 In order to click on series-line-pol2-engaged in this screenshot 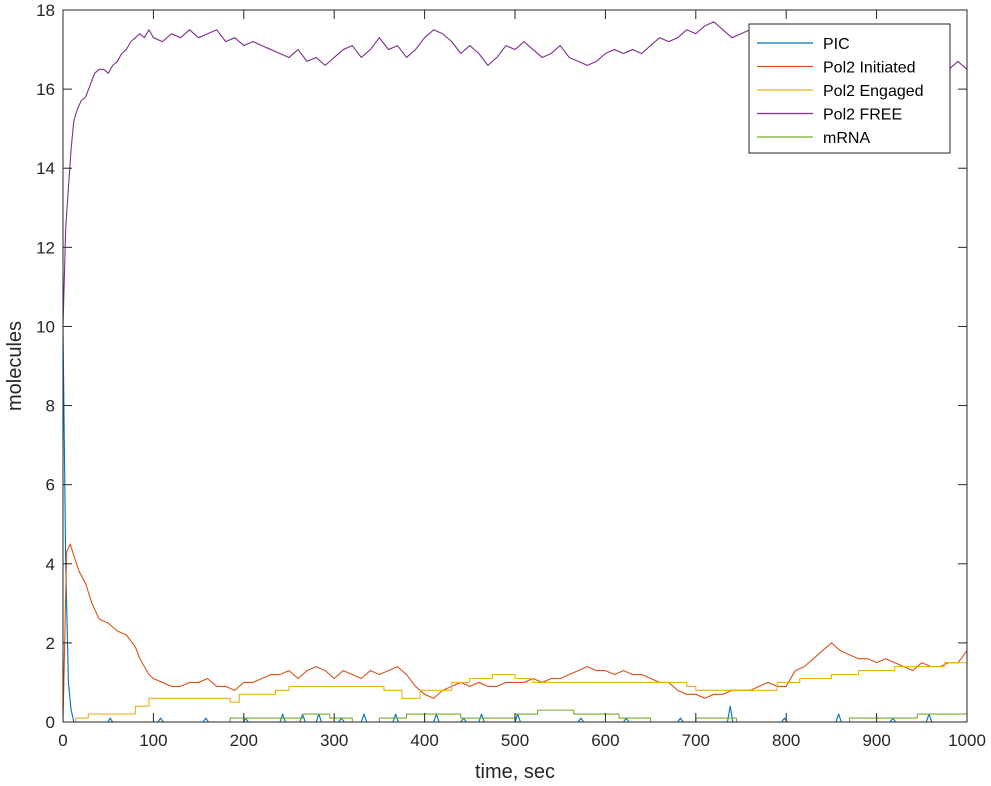, I will do `click(515, 692)`.